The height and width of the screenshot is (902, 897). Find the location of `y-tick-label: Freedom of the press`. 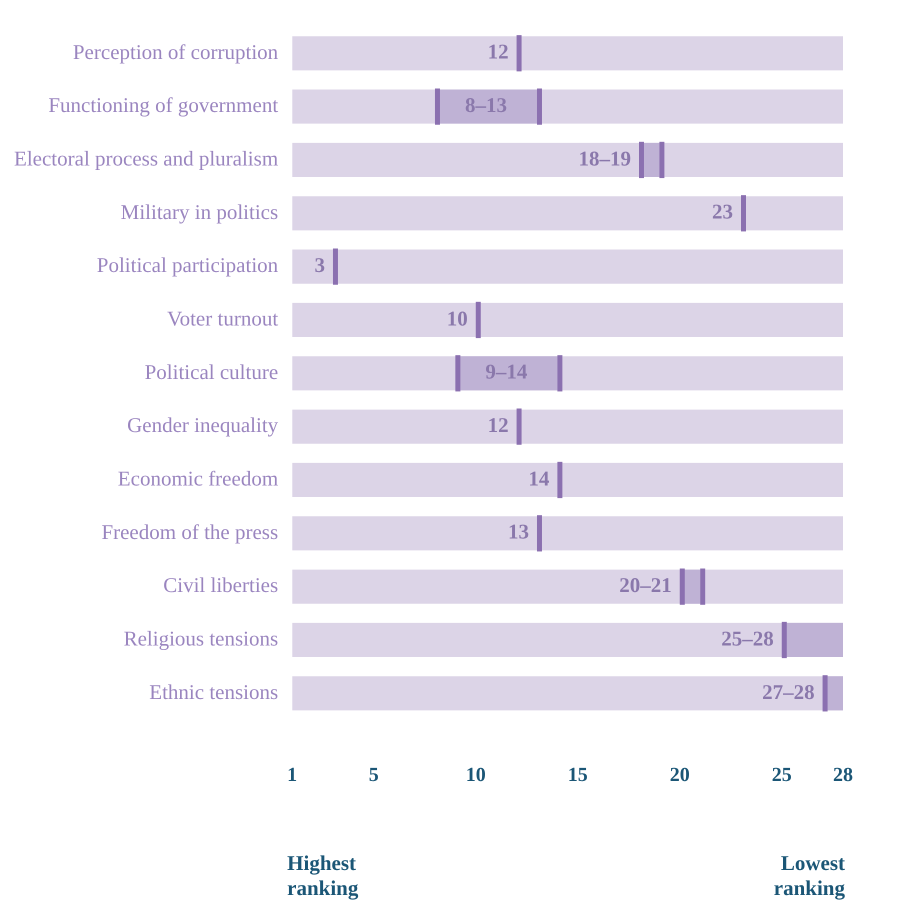

y-tick-label: Freedom of the press is located at coordinates (189, 532).